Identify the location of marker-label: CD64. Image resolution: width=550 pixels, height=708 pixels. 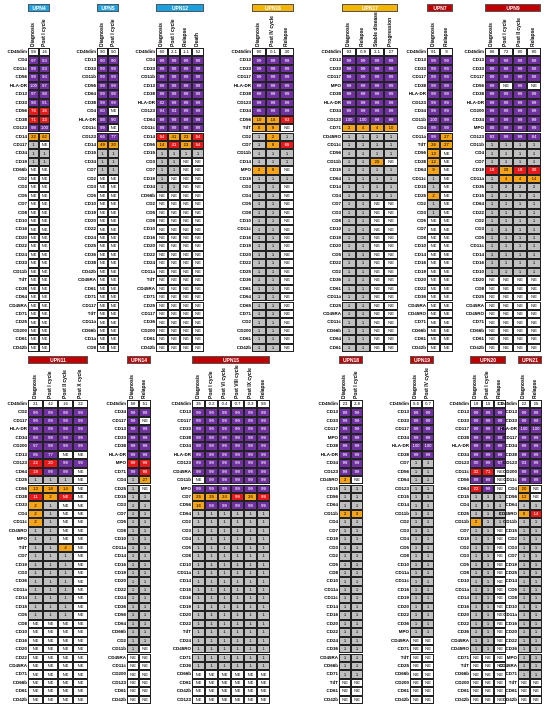
(332, 505).